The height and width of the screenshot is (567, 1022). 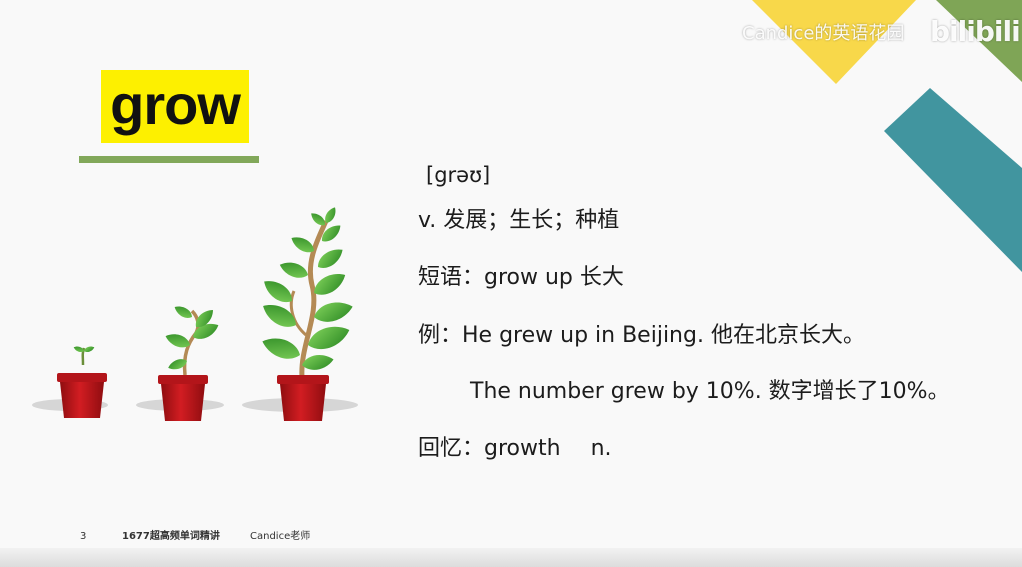 What do you see at coordinates (83, 536) in the screenshot?
I see `page-number: 3` at bounding box center [83, 536].